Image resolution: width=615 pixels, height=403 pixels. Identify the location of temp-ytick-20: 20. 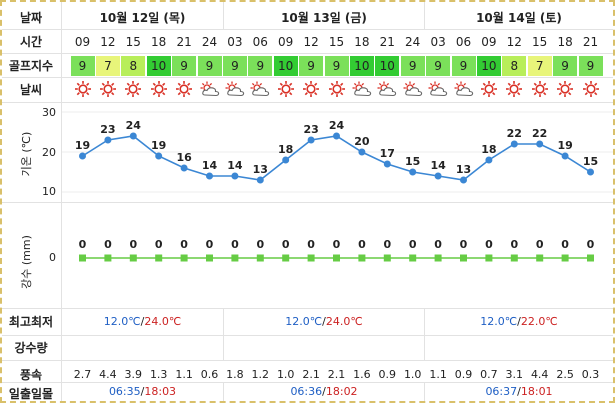
(49, 152).